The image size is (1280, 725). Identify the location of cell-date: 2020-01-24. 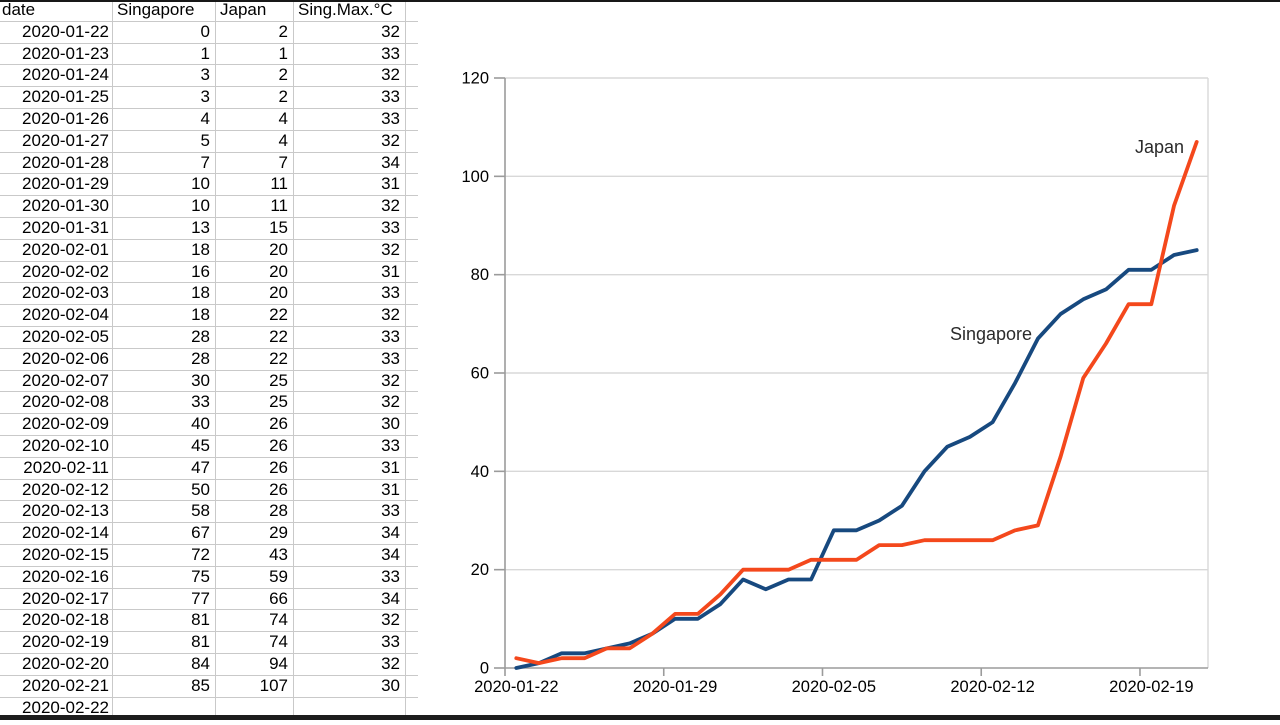
(56, 76).